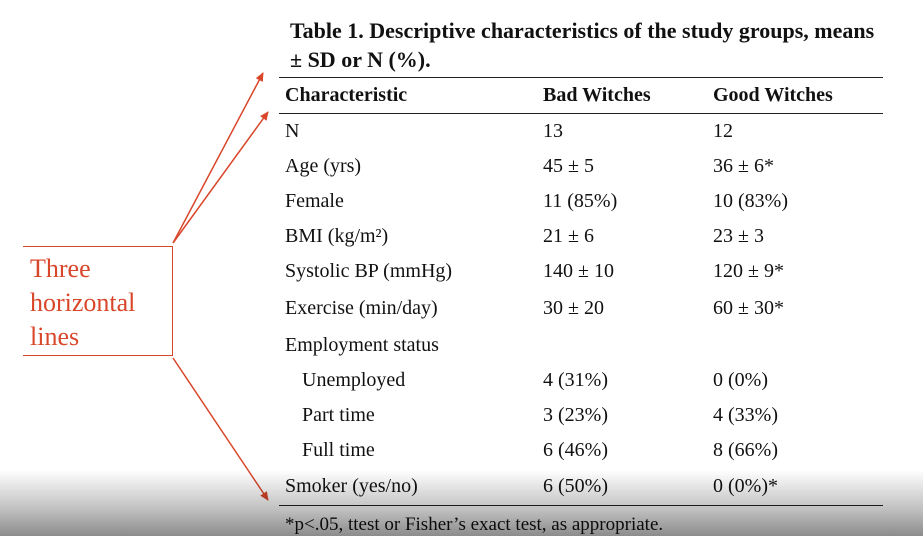 The width and height of the screenshot is (923, 536). I want to click on header-rule, so click(581, 113).